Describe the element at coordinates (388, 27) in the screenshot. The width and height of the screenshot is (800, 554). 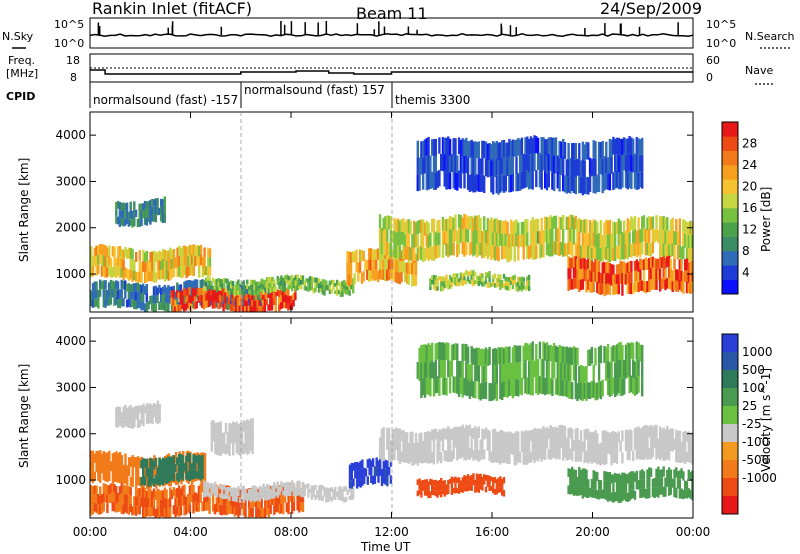
I see `noise-spikes` at that location.